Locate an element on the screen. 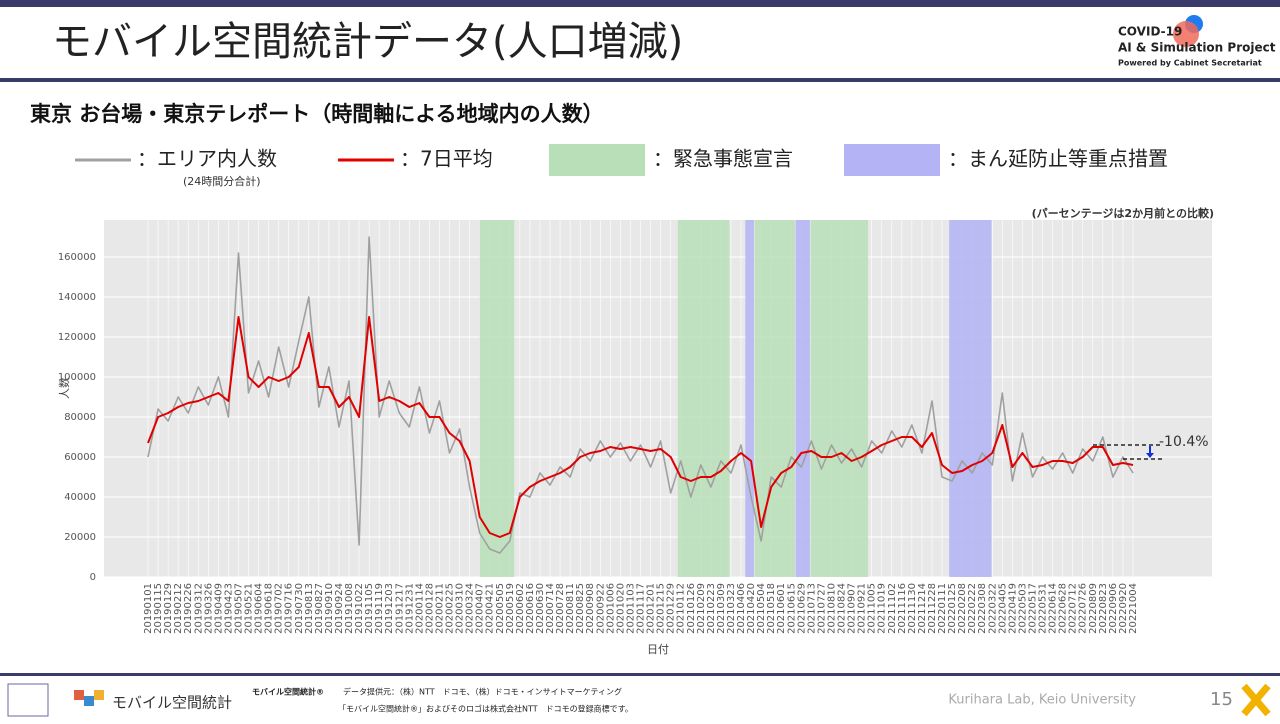 The height and width of the screenshot is (724, 1280). x-tick-label: 20200128 is located at coordinates (429, 608).